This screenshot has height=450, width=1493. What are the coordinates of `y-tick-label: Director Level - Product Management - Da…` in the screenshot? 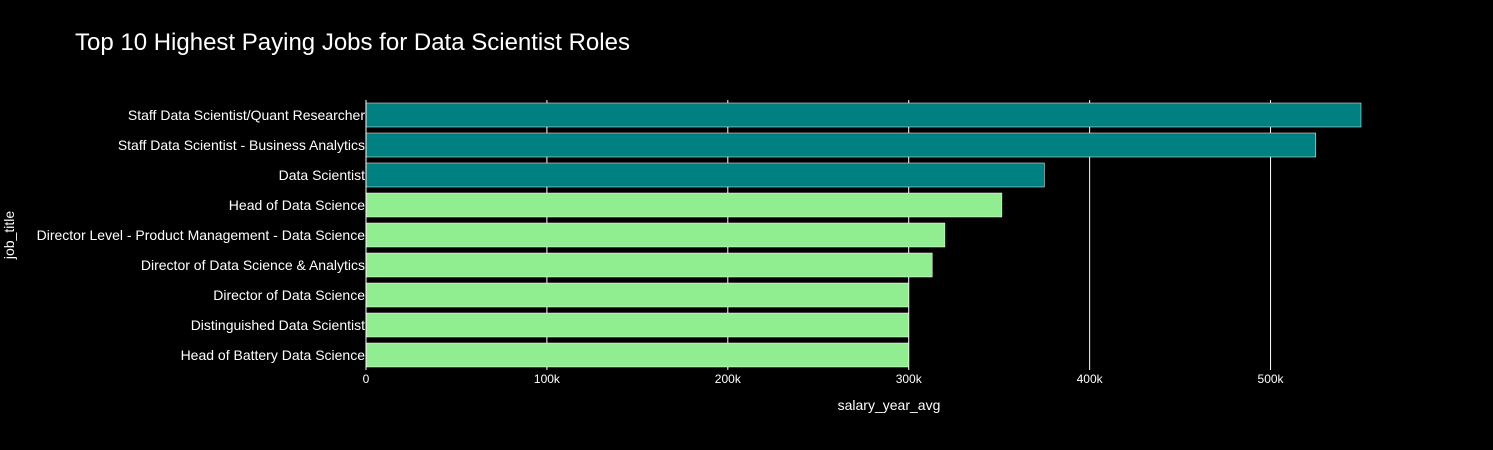 It's located at (201, 235).